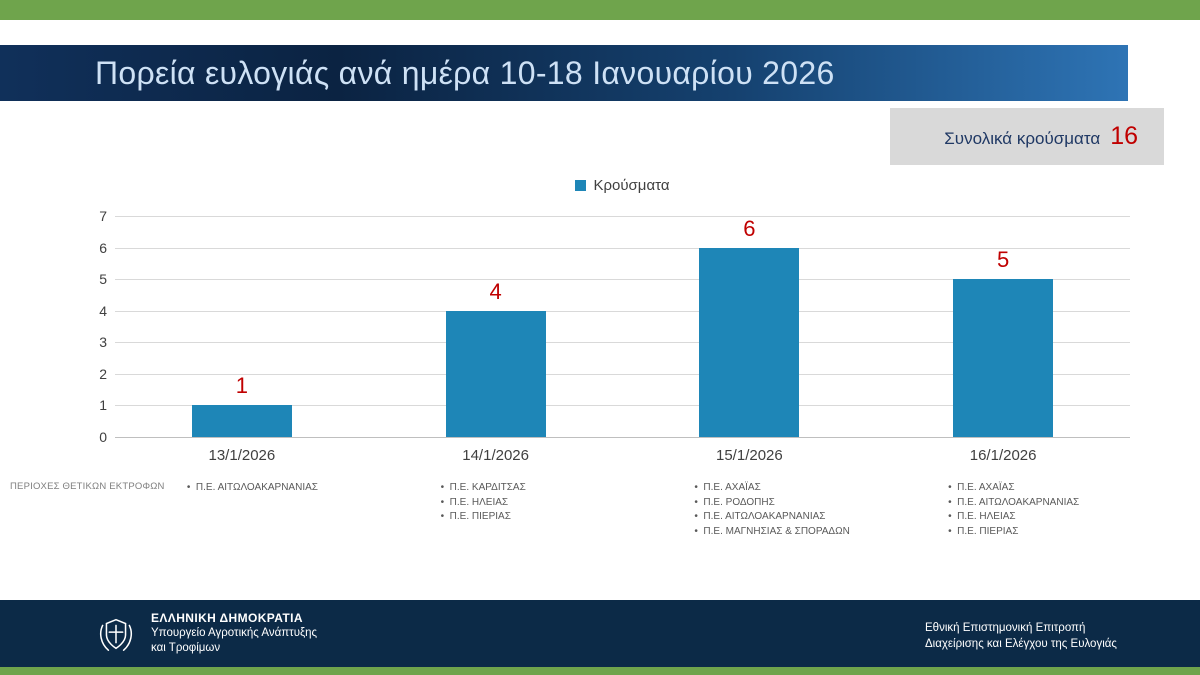 This screenshot has width=1200, height=675. Describe the element at coordinates (103, 216) in the screenshot. I see `y-axis-tick-label: 7` at that location.